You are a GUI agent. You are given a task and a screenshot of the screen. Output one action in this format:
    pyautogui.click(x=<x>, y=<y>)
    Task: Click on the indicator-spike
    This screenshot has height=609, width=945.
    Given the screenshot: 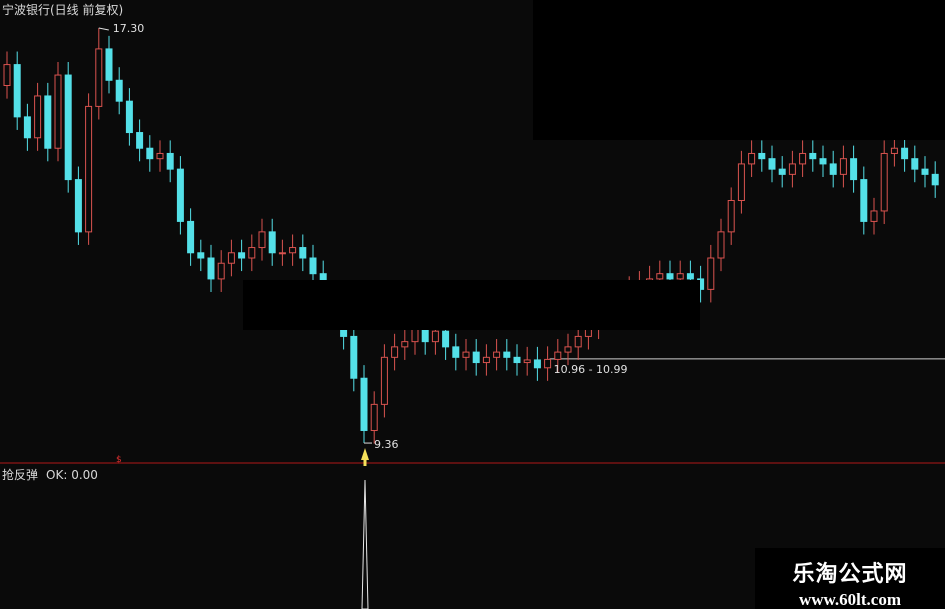 What is the action you would take?
    pyautogui.click(x=365, y=544)
    